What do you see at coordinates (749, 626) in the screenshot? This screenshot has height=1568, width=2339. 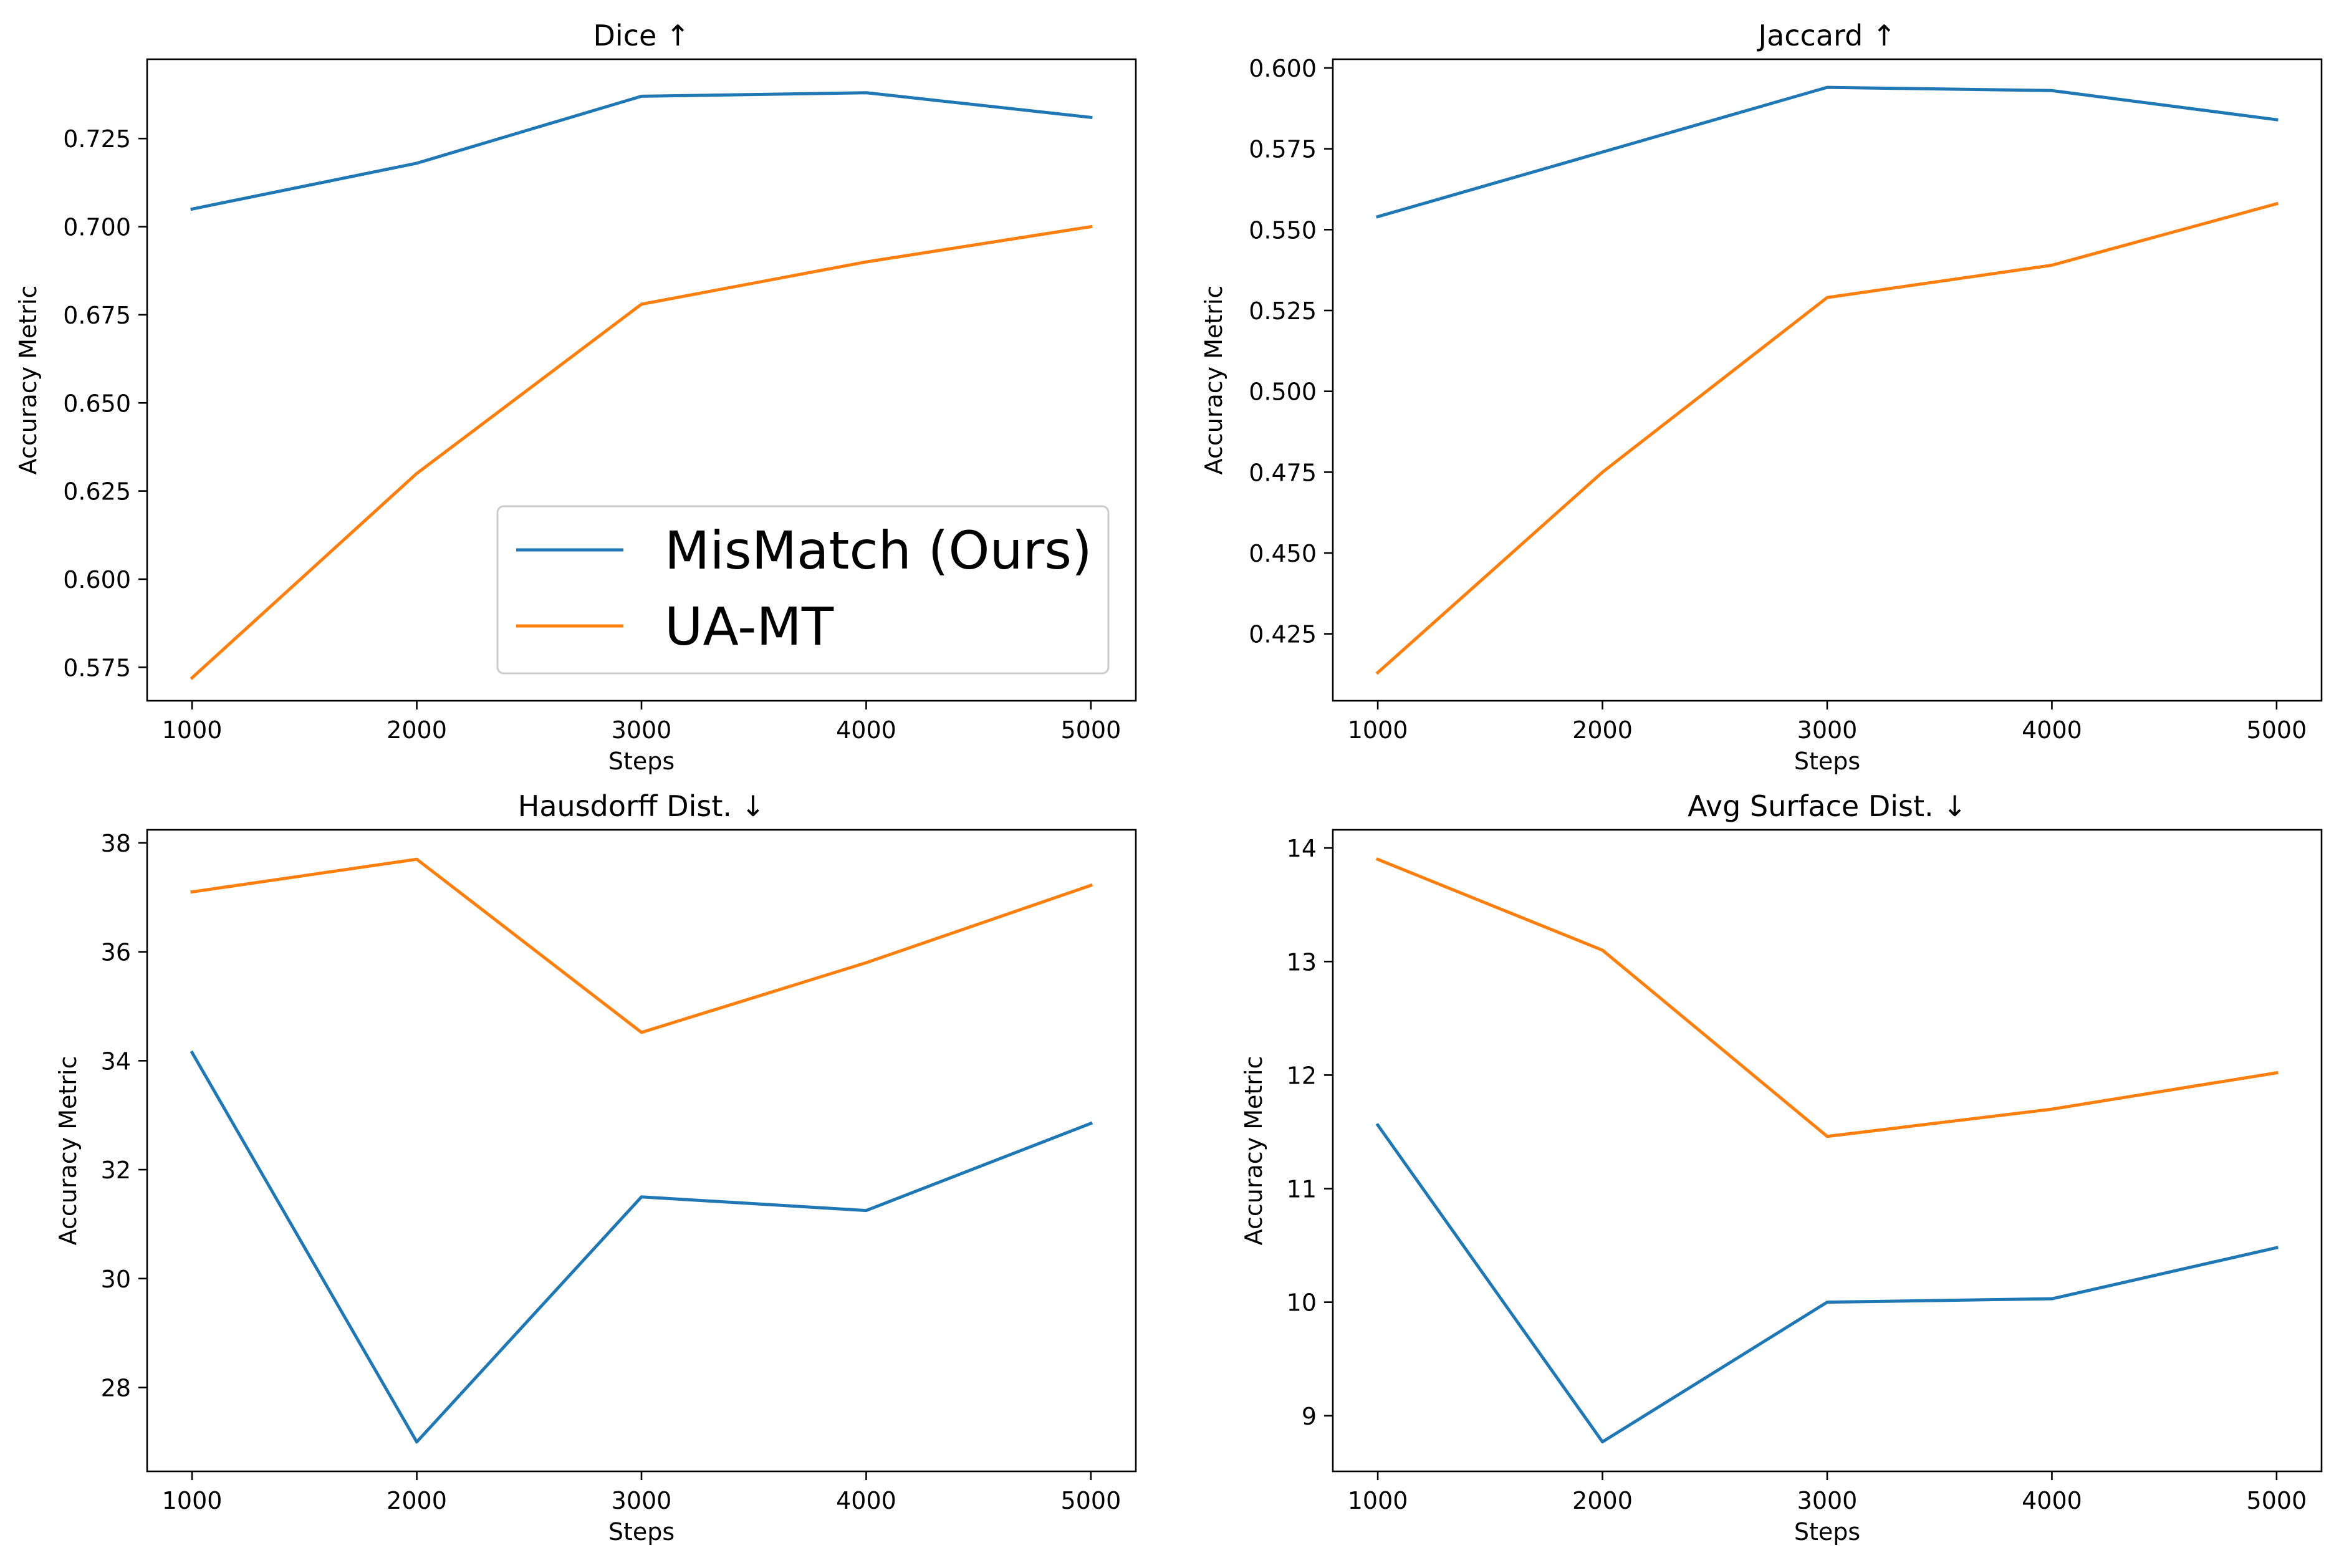 I see `legend-entry-2: UA-MT` at bounding box center [749, 626].